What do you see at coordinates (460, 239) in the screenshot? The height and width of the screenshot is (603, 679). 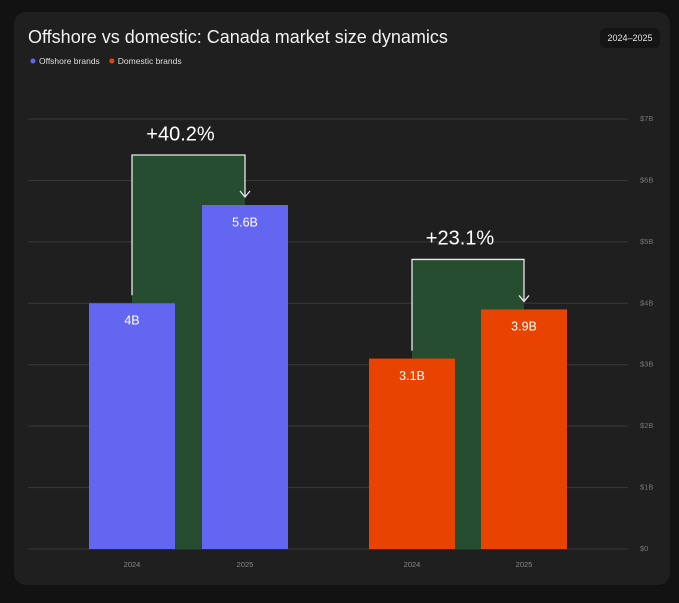 I see `change-label: +23.1%` at bounding box center [460, 239].